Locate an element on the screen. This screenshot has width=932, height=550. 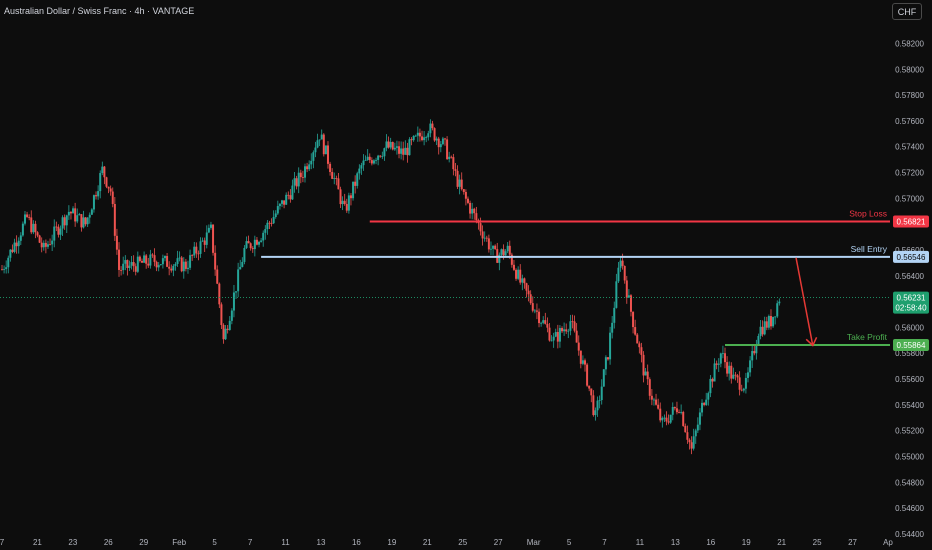
y-tick-label: 0.57000 is located at coordinates (909, 198).